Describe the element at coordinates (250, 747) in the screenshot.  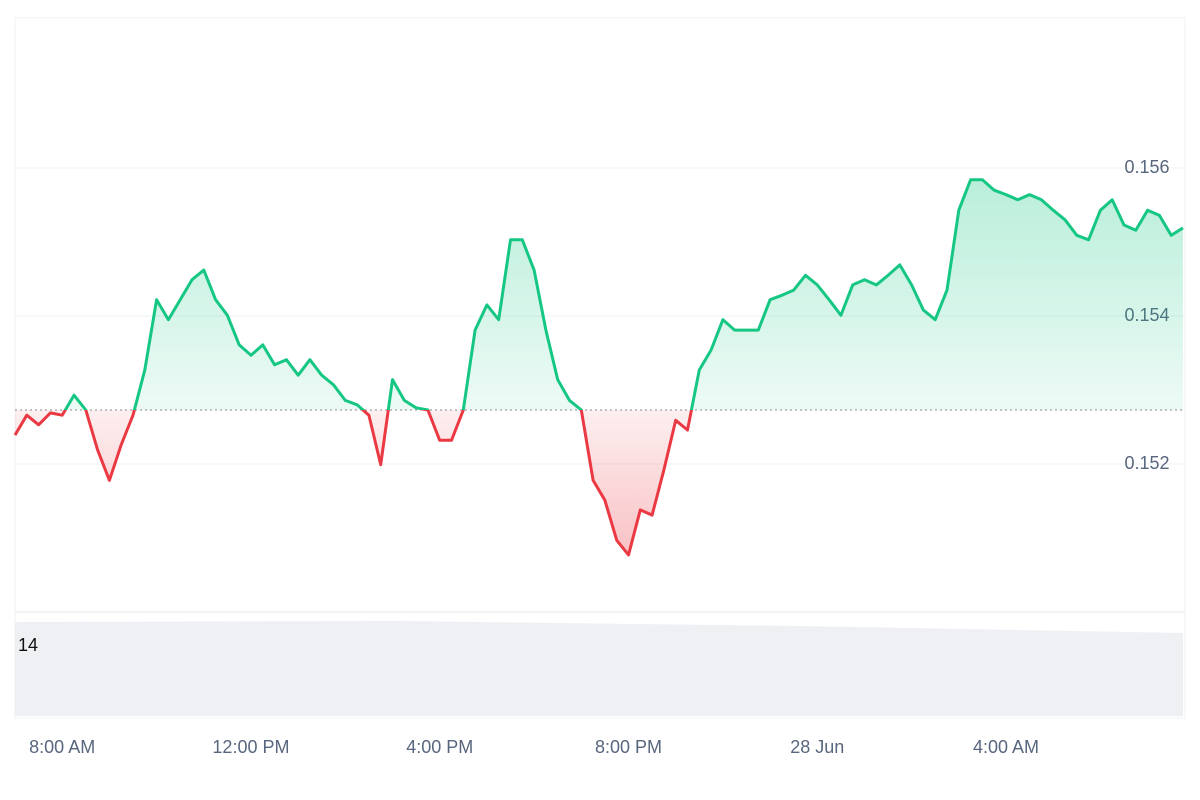
I see `x-tick-label: 12:00 PM` at that location.